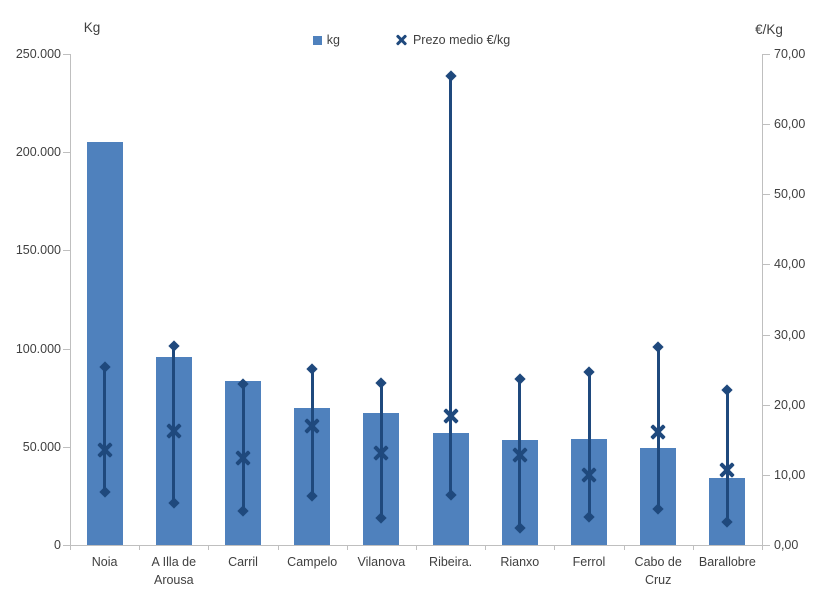 This screenshot has width=823, height=608. I want to click on category-label-6: Ribeira., so click(451, 562).